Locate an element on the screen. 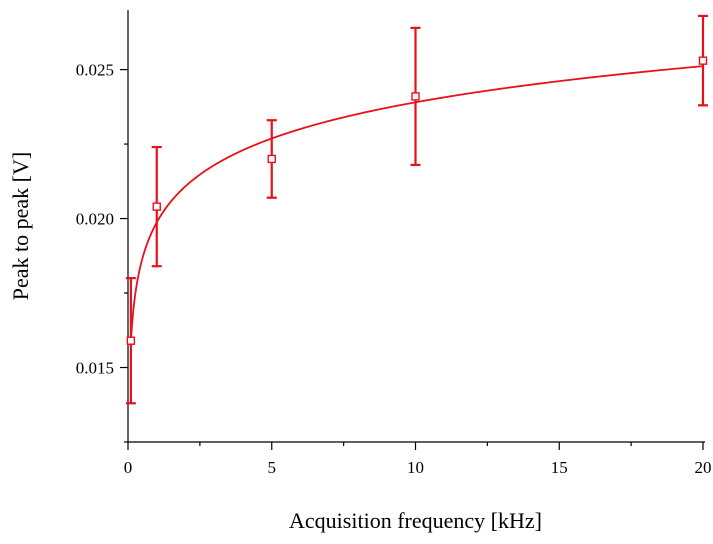 The image size is (713, 544). y-tick-label: 0.020 is located at coordinates (95, 219).